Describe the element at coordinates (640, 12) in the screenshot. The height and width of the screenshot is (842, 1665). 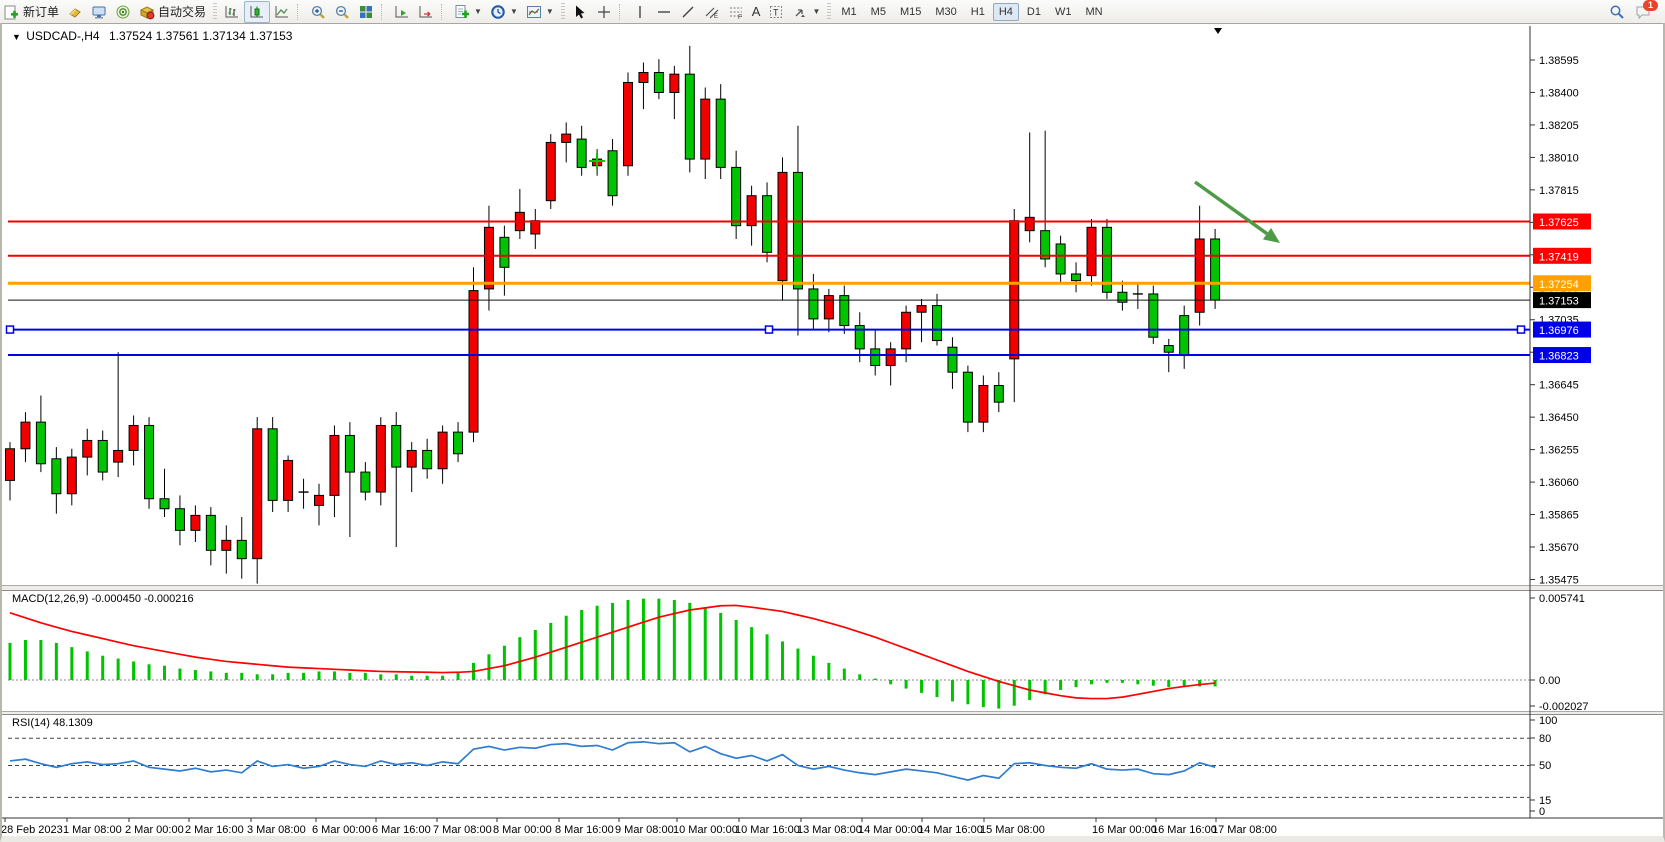
I see `vline-tool-button` at that location.